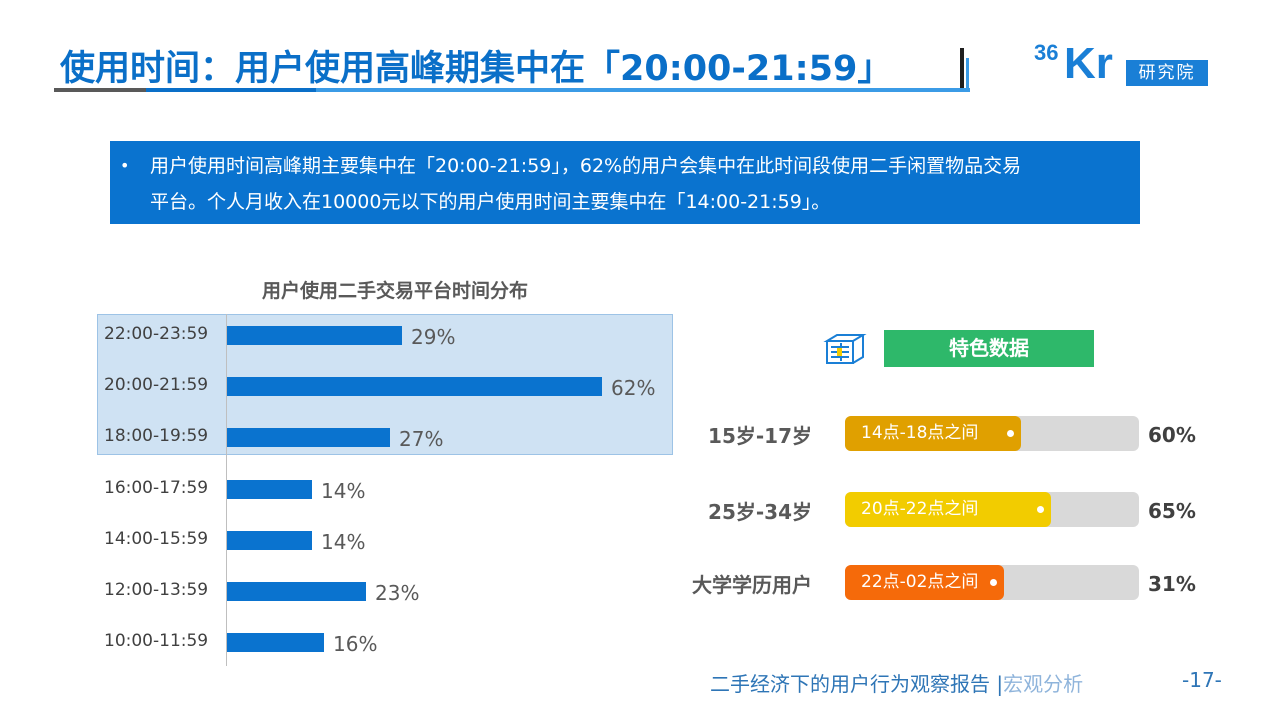 This screenshot has width=1280, height=720. What do you see at coordinates (1167, 73) in the screenshot?
I see `logo-institute-label: 研究院` at bounding box center [1167, 73].